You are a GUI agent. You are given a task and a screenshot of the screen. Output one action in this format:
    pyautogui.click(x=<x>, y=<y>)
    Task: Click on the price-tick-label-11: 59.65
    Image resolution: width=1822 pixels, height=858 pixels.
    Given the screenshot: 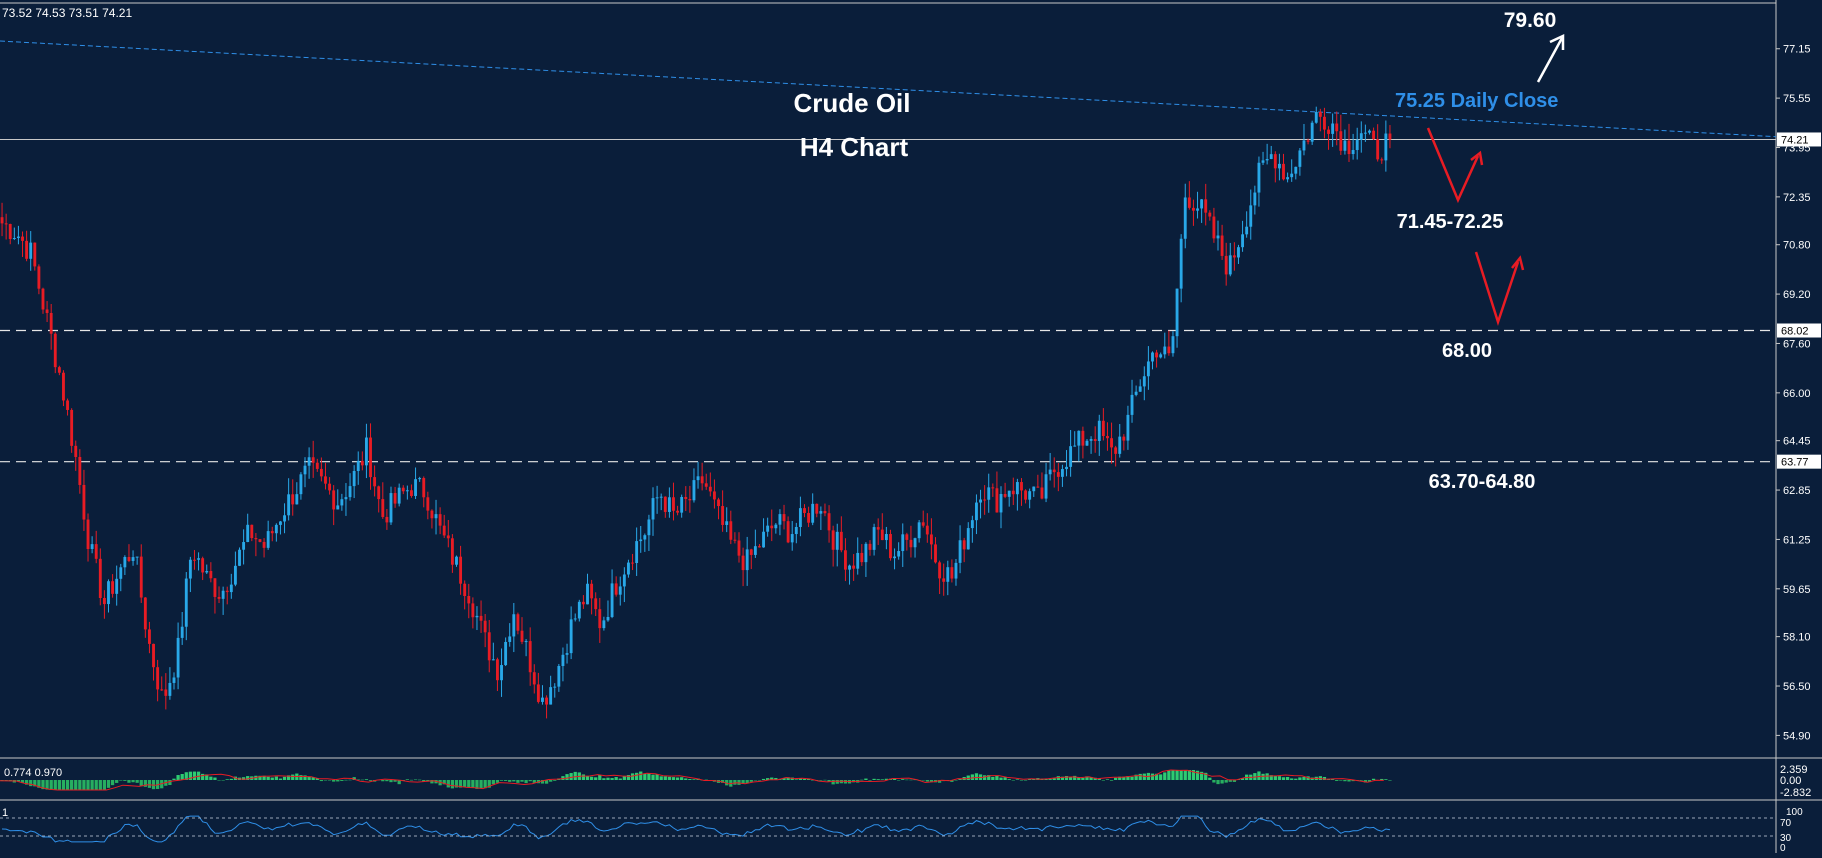 What is the action you would take?
    pyautogui.click(x=1797, y=590)
    